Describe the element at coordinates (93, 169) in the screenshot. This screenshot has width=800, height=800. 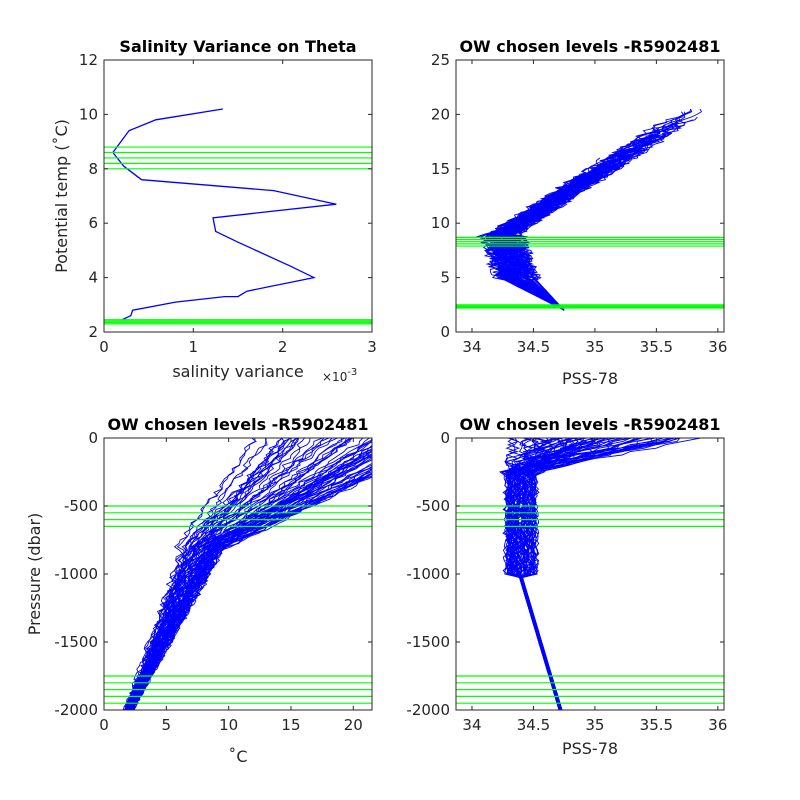
I see `y-tick-label: 8` at that location.